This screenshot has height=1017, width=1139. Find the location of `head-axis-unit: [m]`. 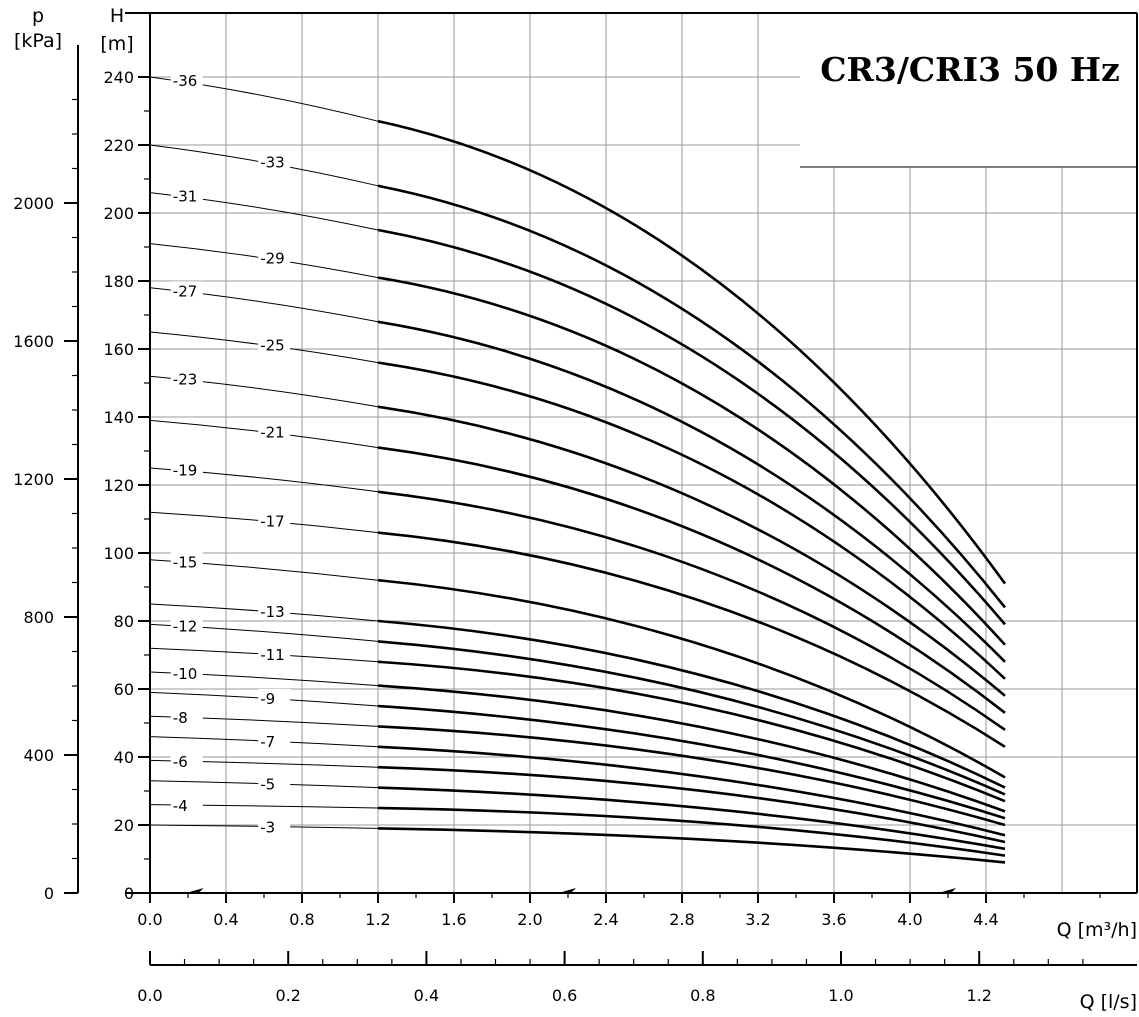

head-axis-unit: [m] is located at coordinates (116, 44).